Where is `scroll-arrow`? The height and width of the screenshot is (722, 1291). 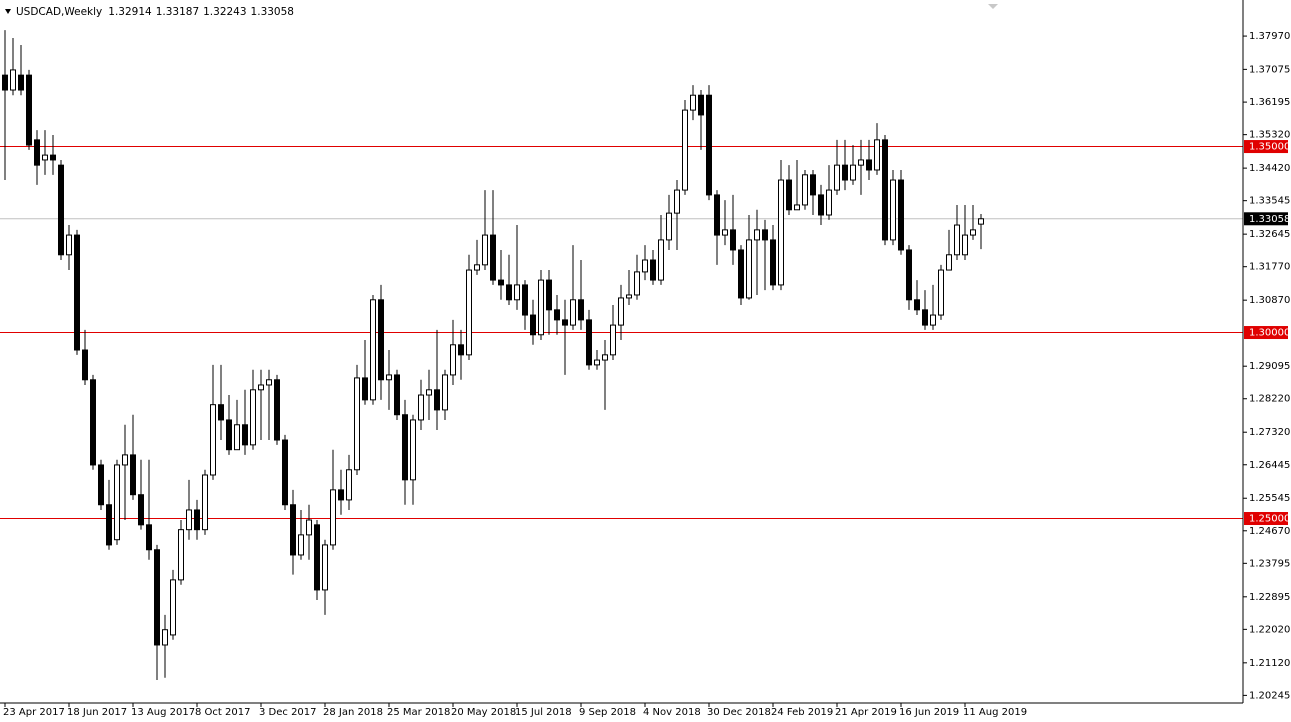 scroll-arrow is located at coordinates (993, 6).